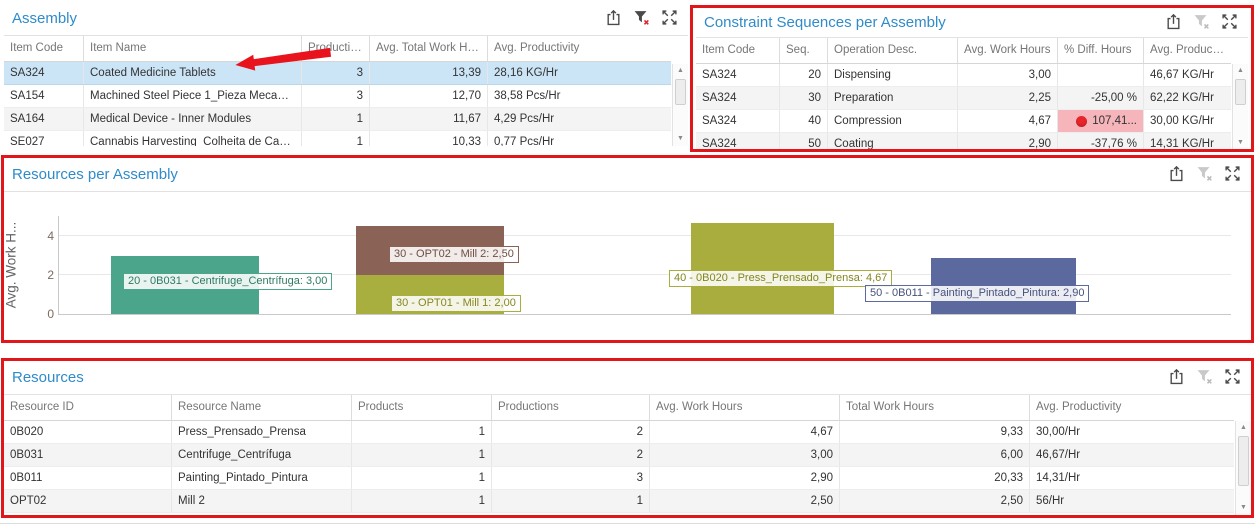  Describe the element at coordinates (88, 407) in the screenshot. I see `column-header-resource-id: Resource ID` at that location.